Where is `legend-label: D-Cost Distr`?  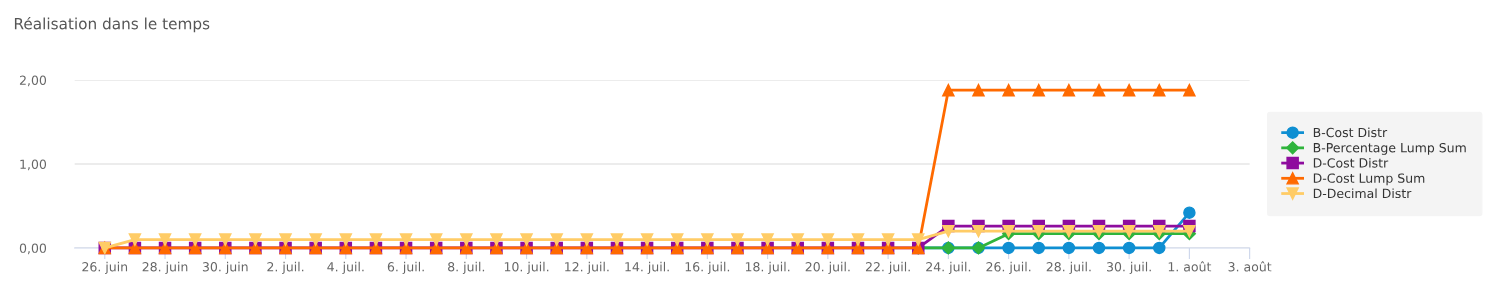 legend-label: D-Cost Distr is located at coordinates (1351, 162).